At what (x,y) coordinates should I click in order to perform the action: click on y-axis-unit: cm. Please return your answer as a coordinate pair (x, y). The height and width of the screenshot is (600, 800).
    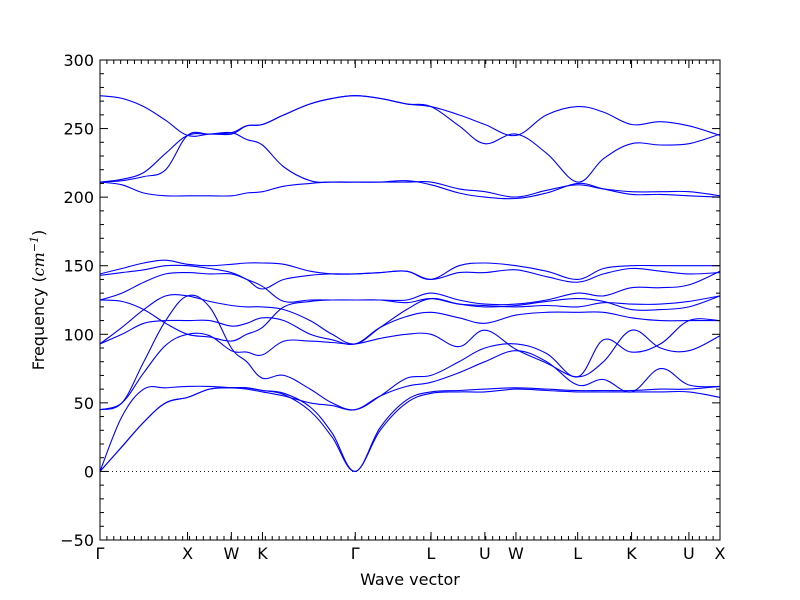
    Looking at the image, I should click on (38, 264).